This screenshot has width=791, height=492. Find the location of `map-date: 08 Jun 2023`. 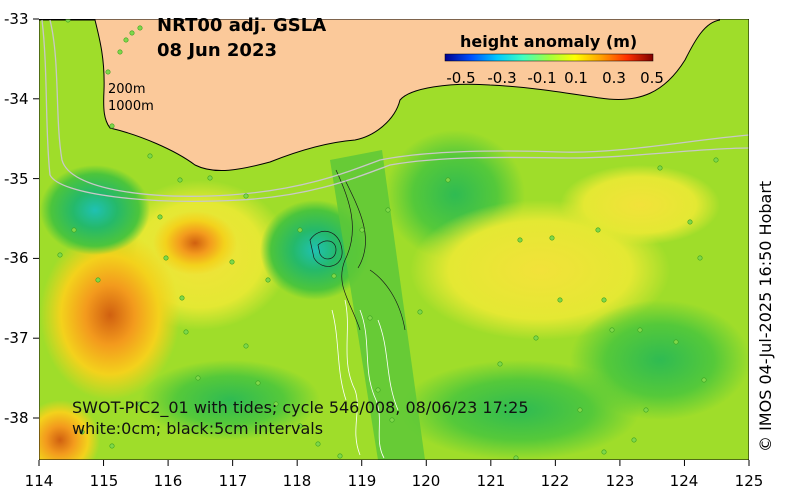

map-date: 08 Jun 2023 is located at coordinates (217, 50).